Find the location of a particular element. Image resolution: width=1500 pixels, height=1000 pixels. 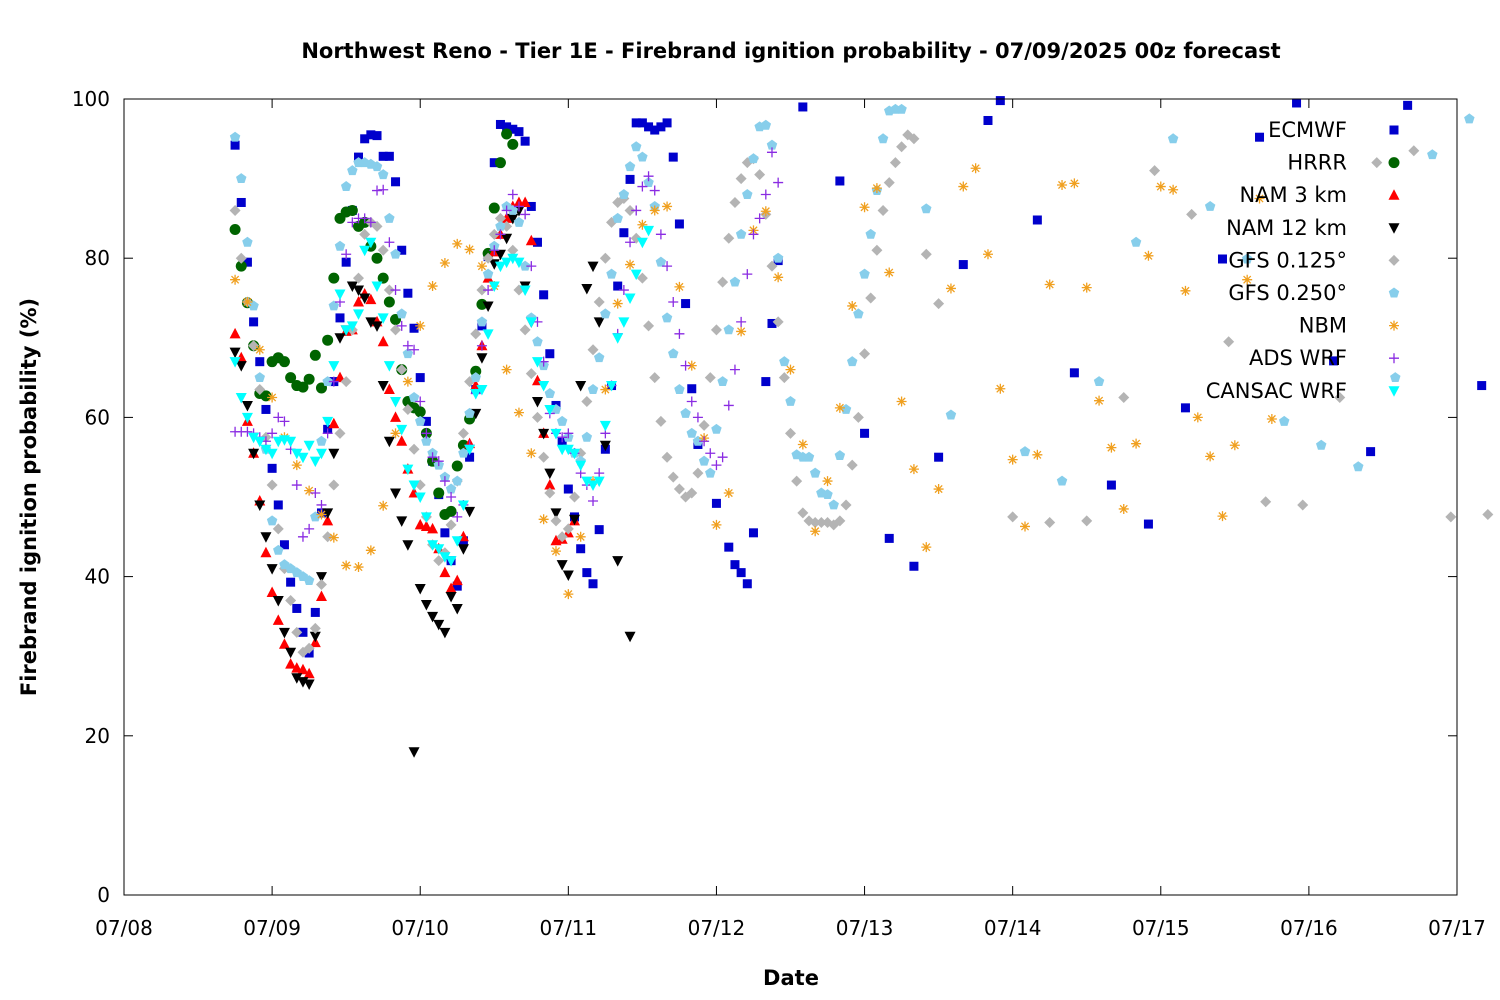

y-tick-label: 40 is located at coordinates (97, 577).